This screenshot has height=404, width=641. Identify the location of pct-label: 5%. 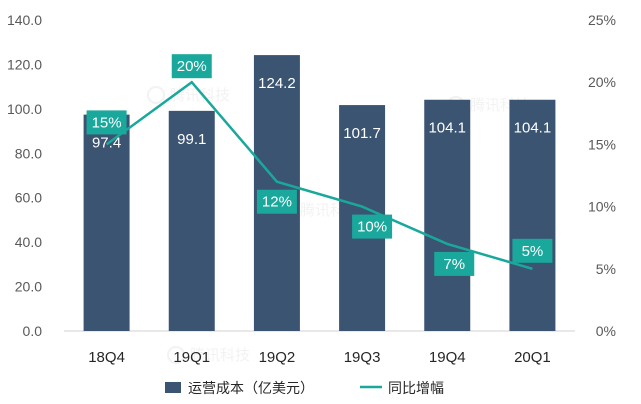
(533, 251).